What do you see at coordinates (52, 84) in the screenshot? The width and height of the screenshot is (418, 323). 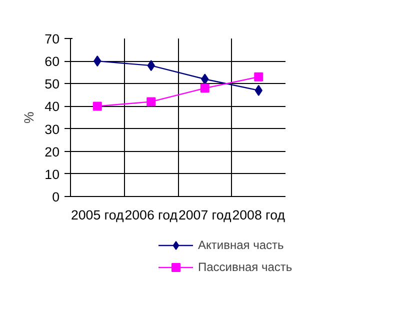 I see `y-tick-label: 50` at bounding box center [52, 84].